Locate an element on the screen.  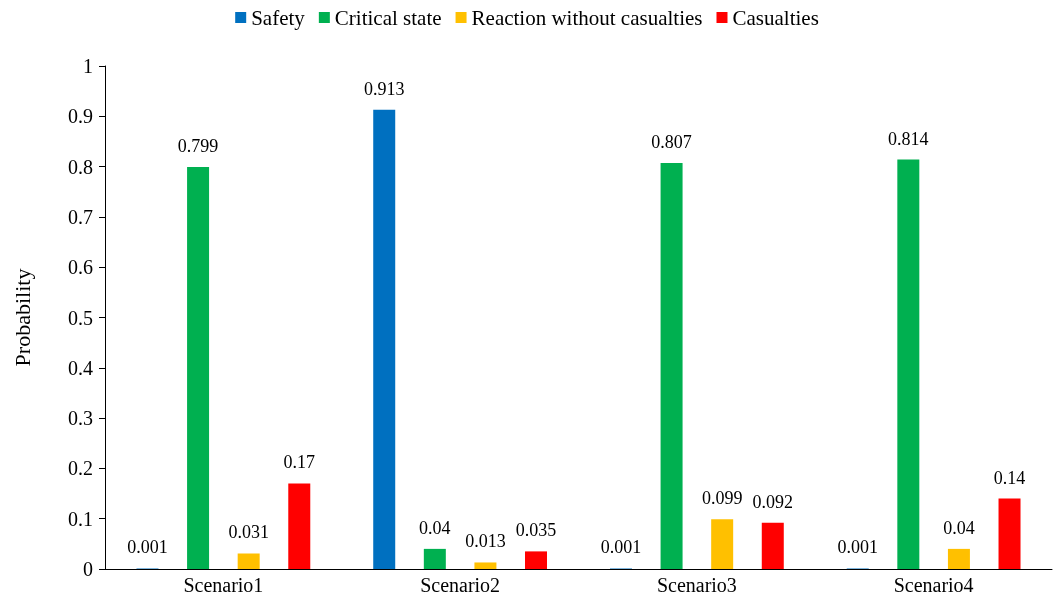
x-tick-label: Scenario4 is located at coordinates (933, 585).